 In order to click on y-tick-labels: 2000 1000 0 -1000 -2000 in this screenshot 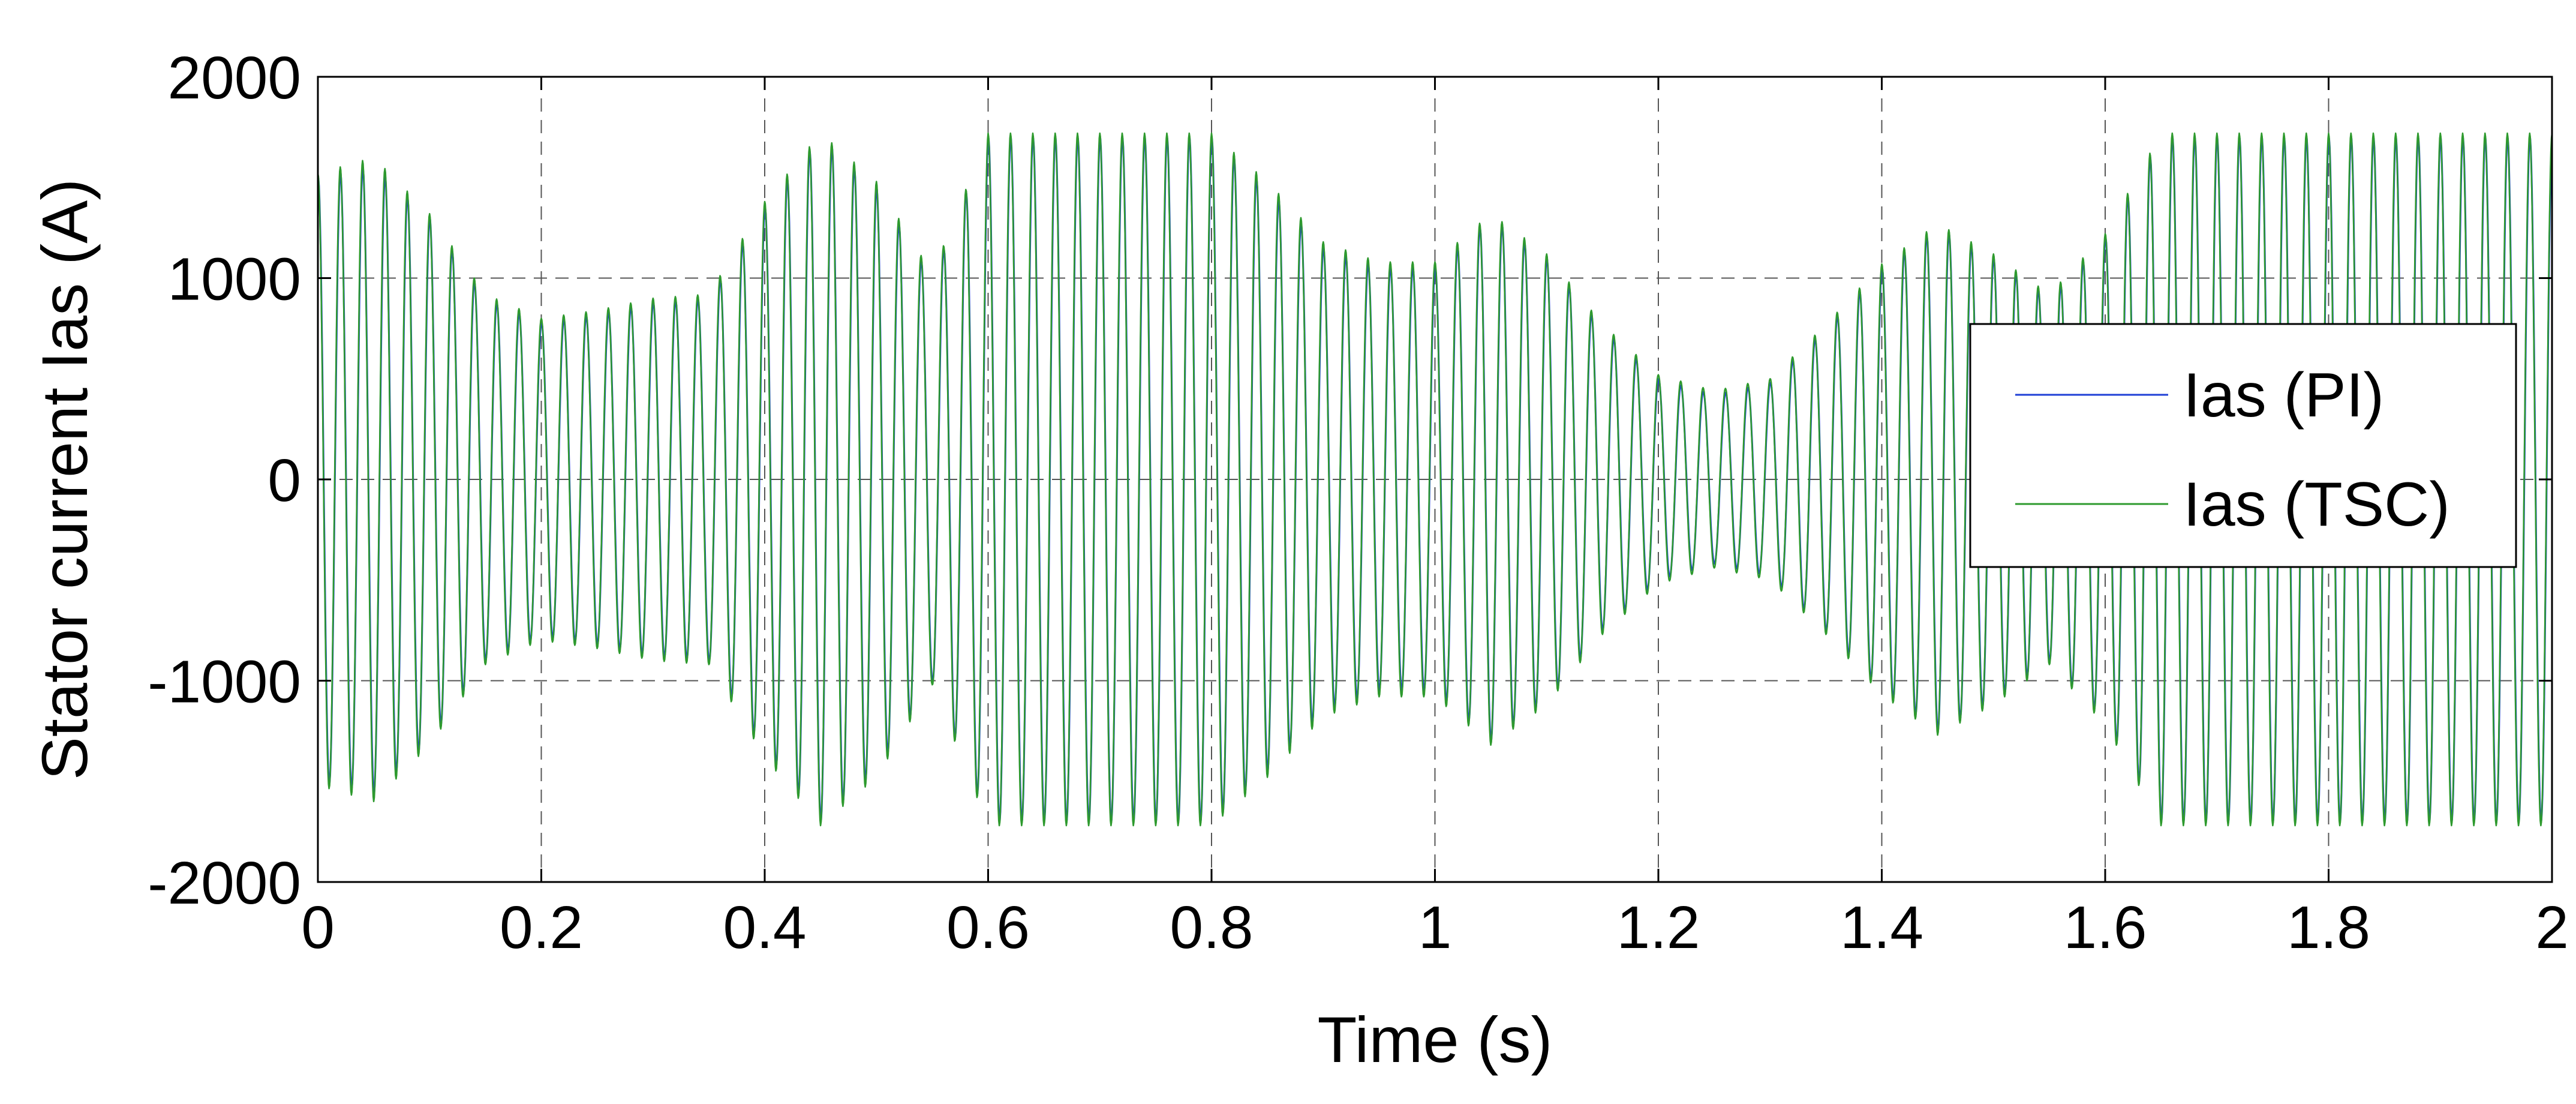, I will do `click(225, 480)`.